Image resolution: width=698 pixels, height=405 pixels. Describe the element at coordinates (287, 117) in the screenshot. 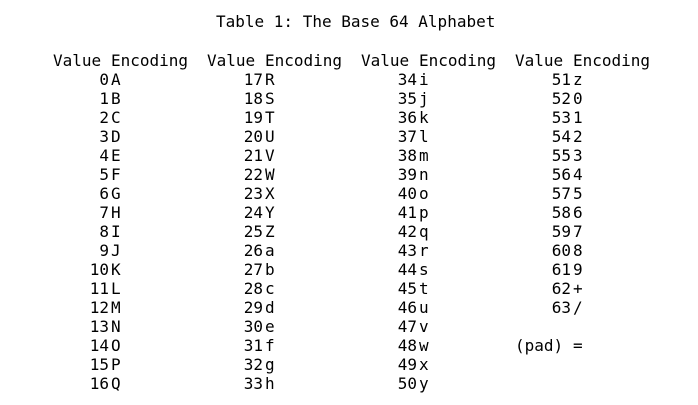

I see `table-row: 19 T` at that location.